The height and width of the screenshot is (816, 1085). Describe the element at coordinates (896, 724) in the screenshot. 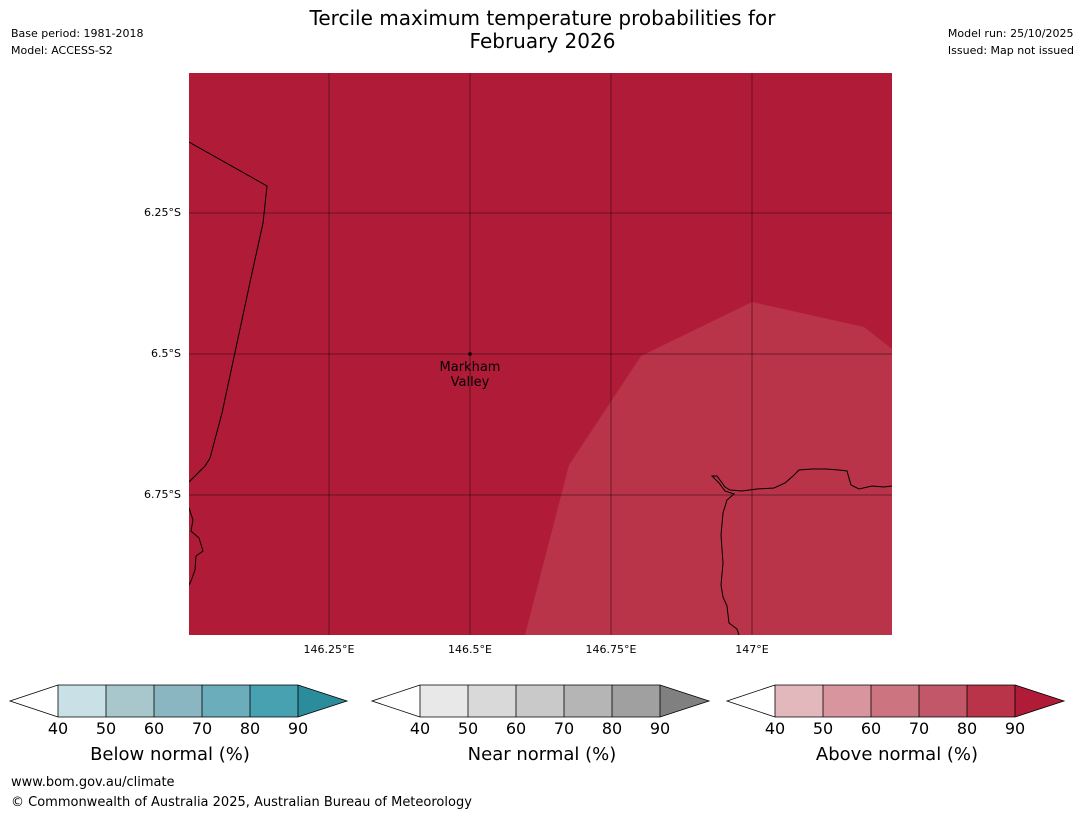

I see `legend-above-normal: 40 50 60 70 80 90 Above normal (%)` at that location.